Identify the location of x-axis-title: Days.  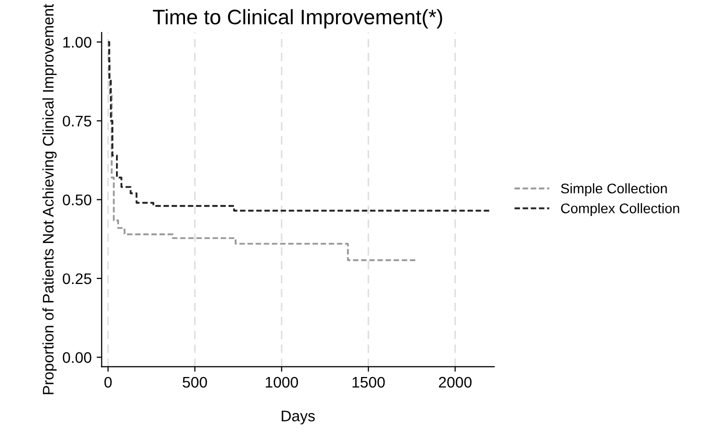
(298, 417).